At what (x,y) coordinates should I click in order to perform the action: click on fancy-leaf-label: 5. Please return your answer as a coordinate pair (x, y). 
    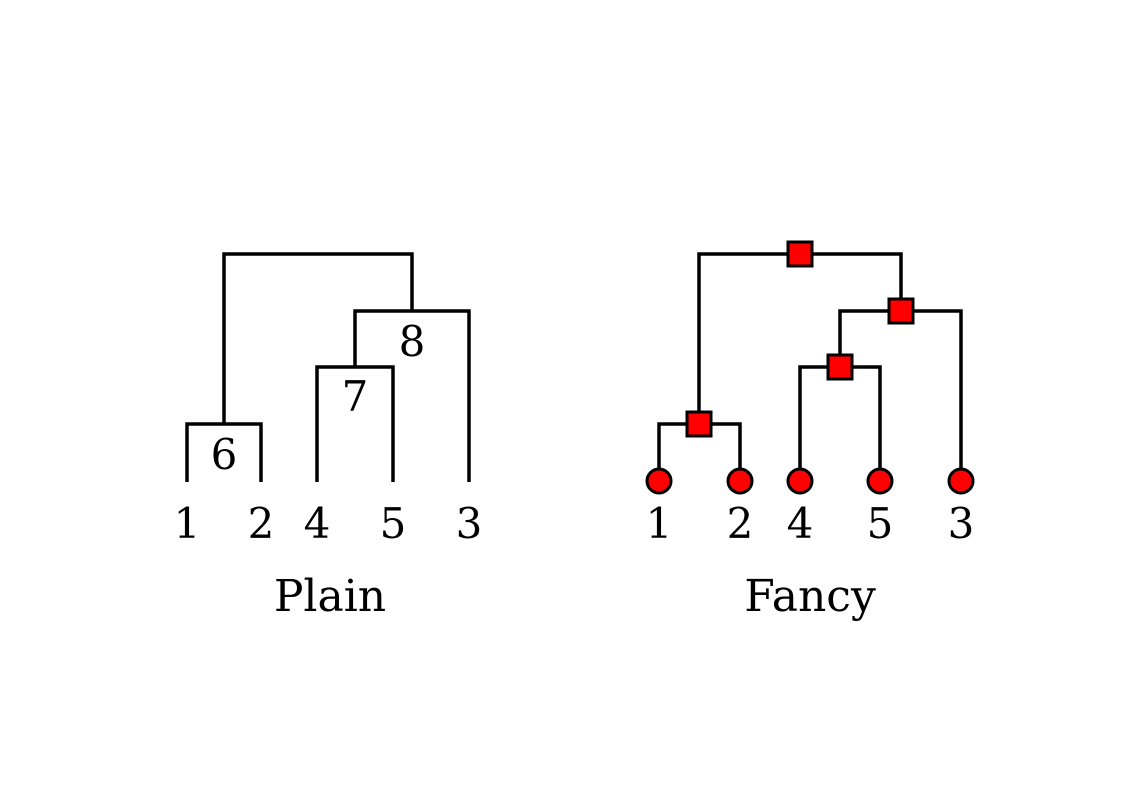
    Looking at the image, I should click on (880, 523).